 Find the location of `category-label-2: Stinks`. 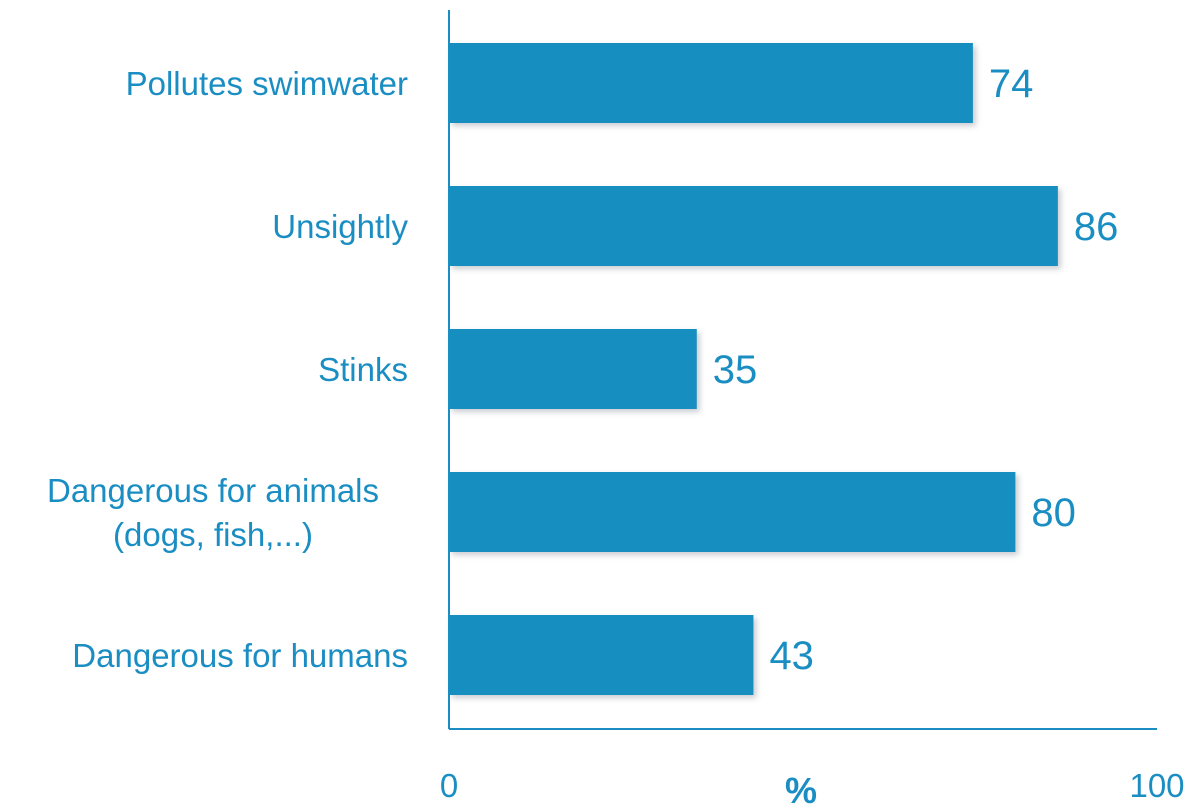

category-label-2: Stinks is located at coordinates (363, 369).